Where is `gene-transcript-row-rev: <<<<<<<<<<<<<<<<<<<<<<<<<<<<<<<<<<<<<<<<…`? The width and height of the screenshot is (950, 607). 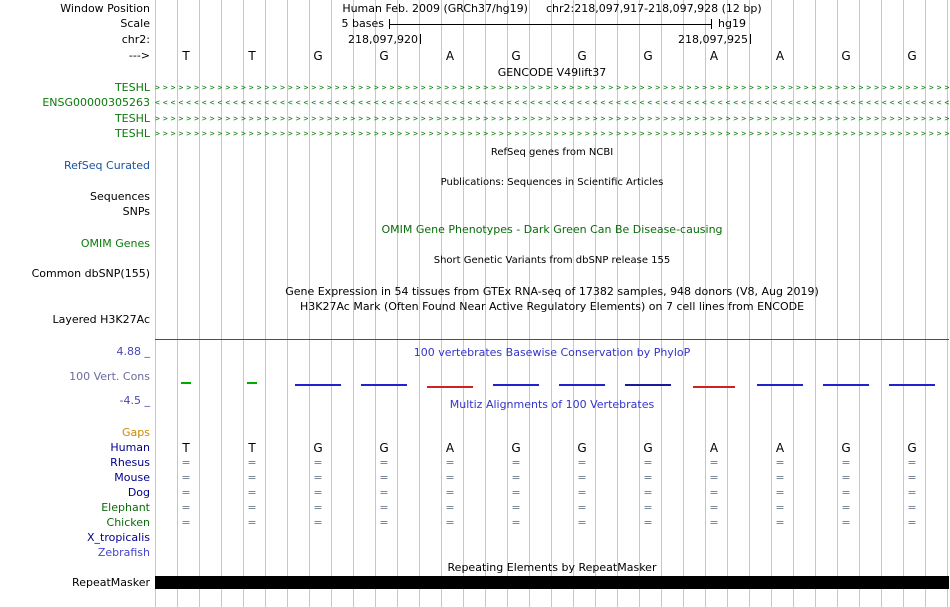 gene-transcript-row-rev: <<<<<<<<<<<<<<<<<<<<<<<<<<<<<<<<<<<<<<<<… is located at coordinates (552, 102).